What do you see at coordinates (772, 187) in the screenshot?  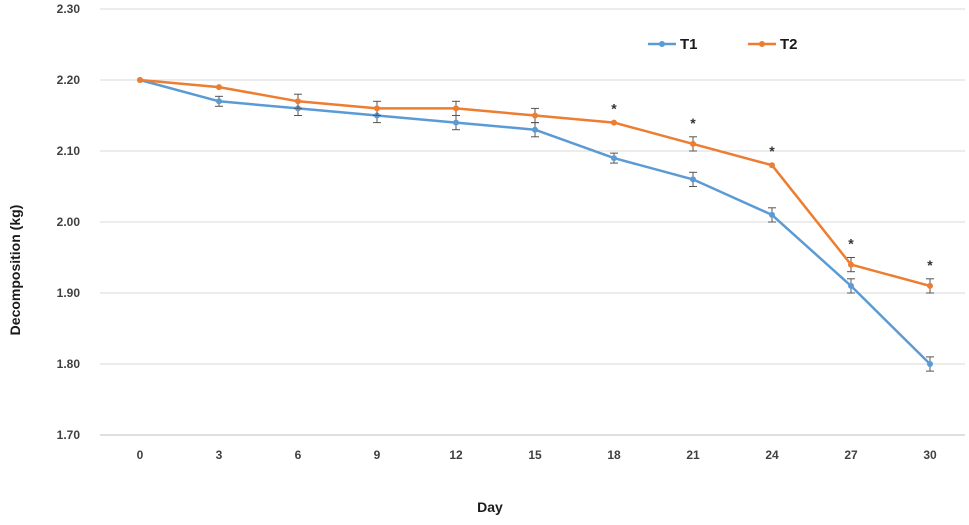 I see `significance-markers: * * * * *` at bounding box center [772, 187].